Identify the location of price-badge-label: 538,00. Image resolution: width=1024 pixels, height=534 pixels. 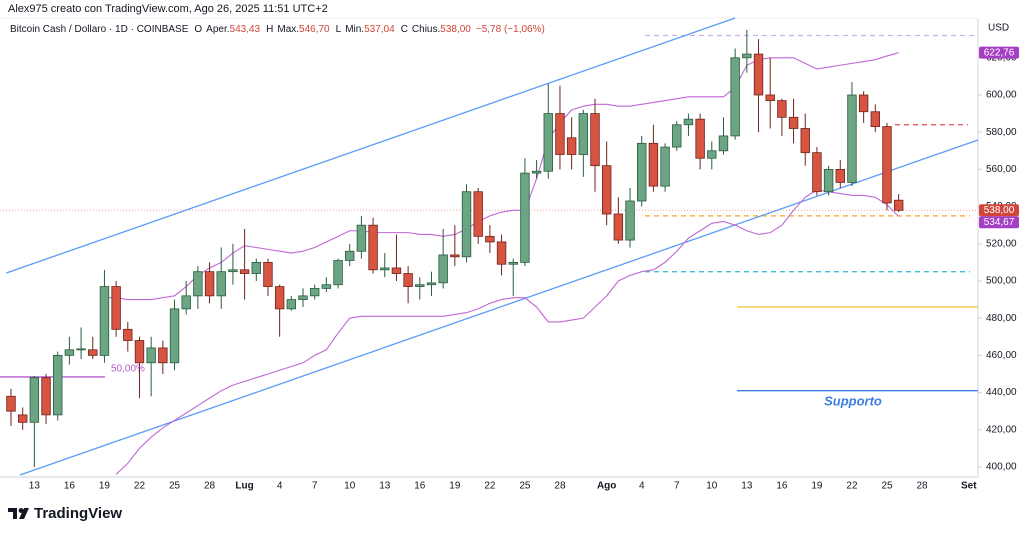
(999, 210).